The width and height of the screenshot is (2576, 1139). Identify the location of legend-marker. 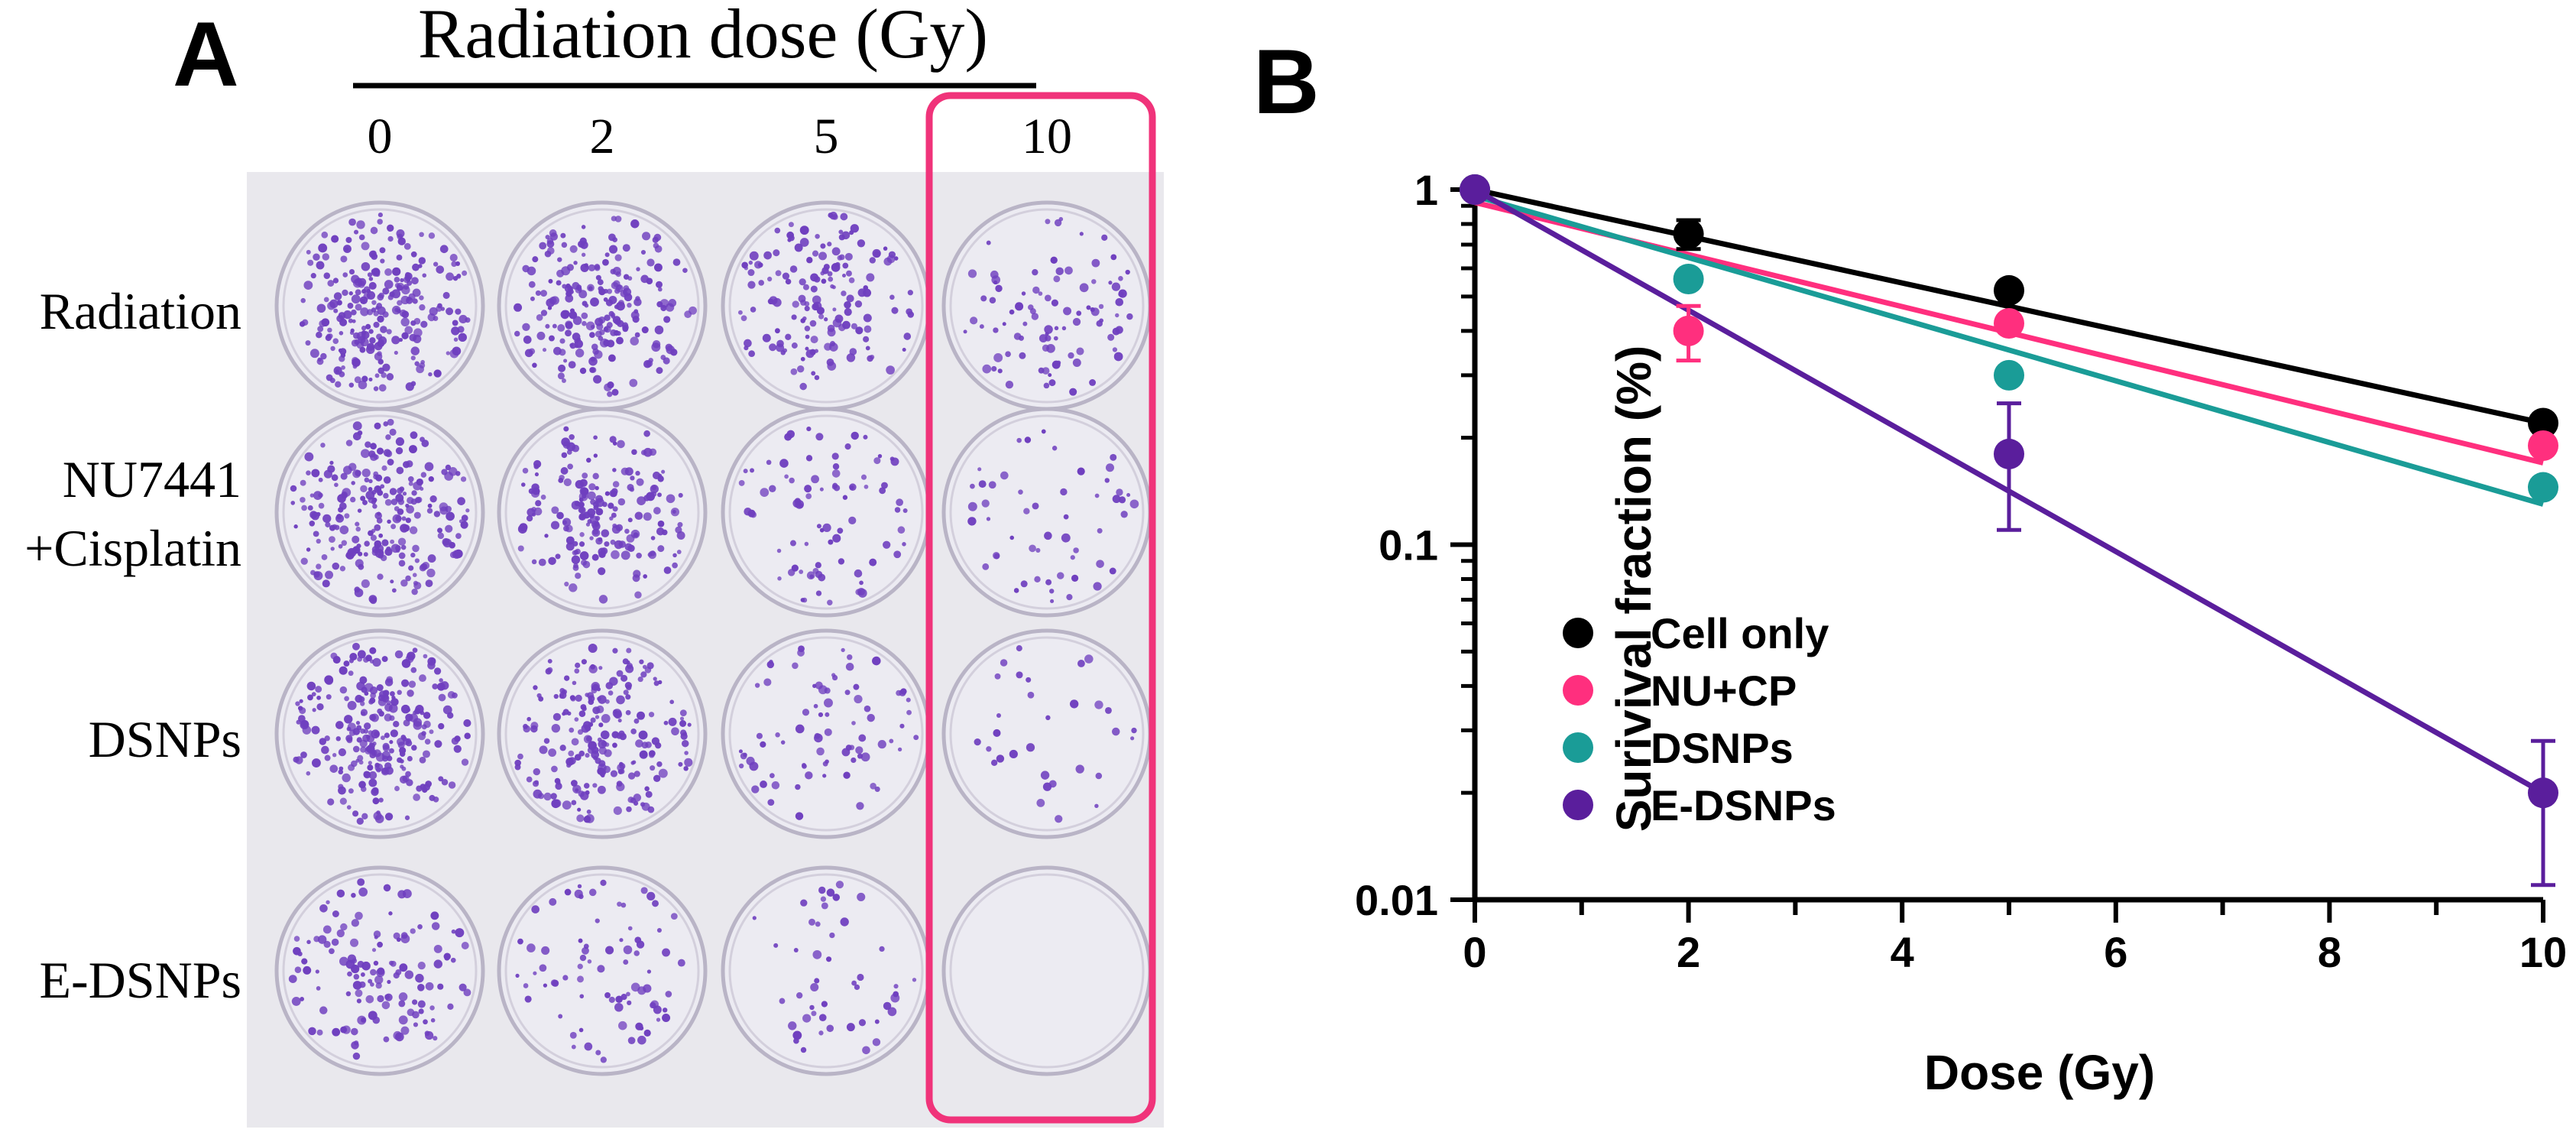
(1578, 690).